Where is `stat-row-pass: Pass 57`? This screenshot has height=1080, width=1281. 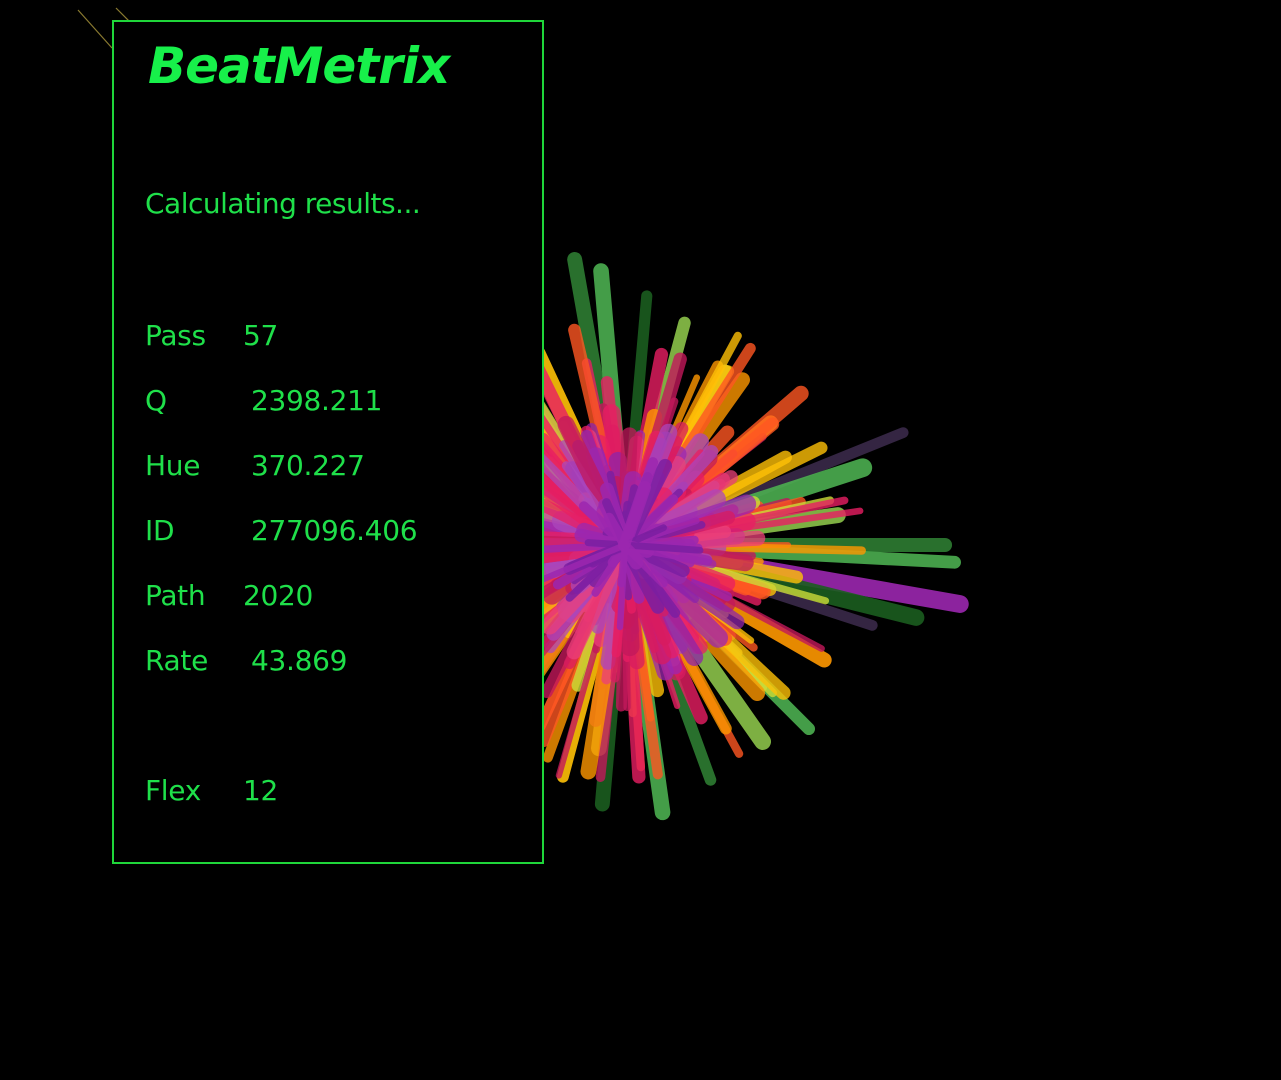
stat-row-pass: Pass 57 is located at coordinates (335, 336).